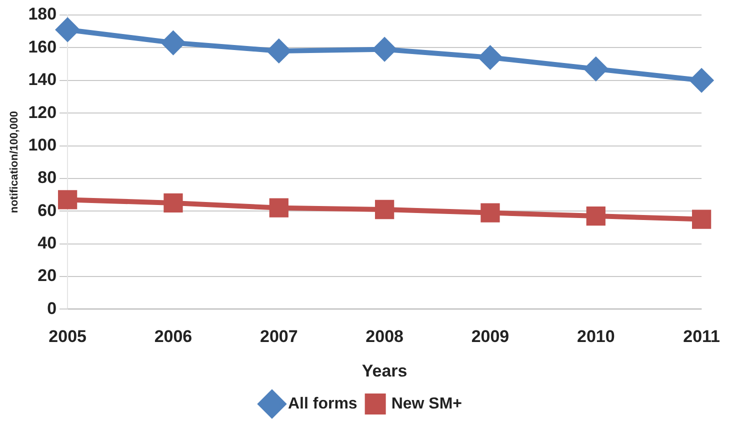  I want to click on y-tick-label: 160, so click(42, 46).